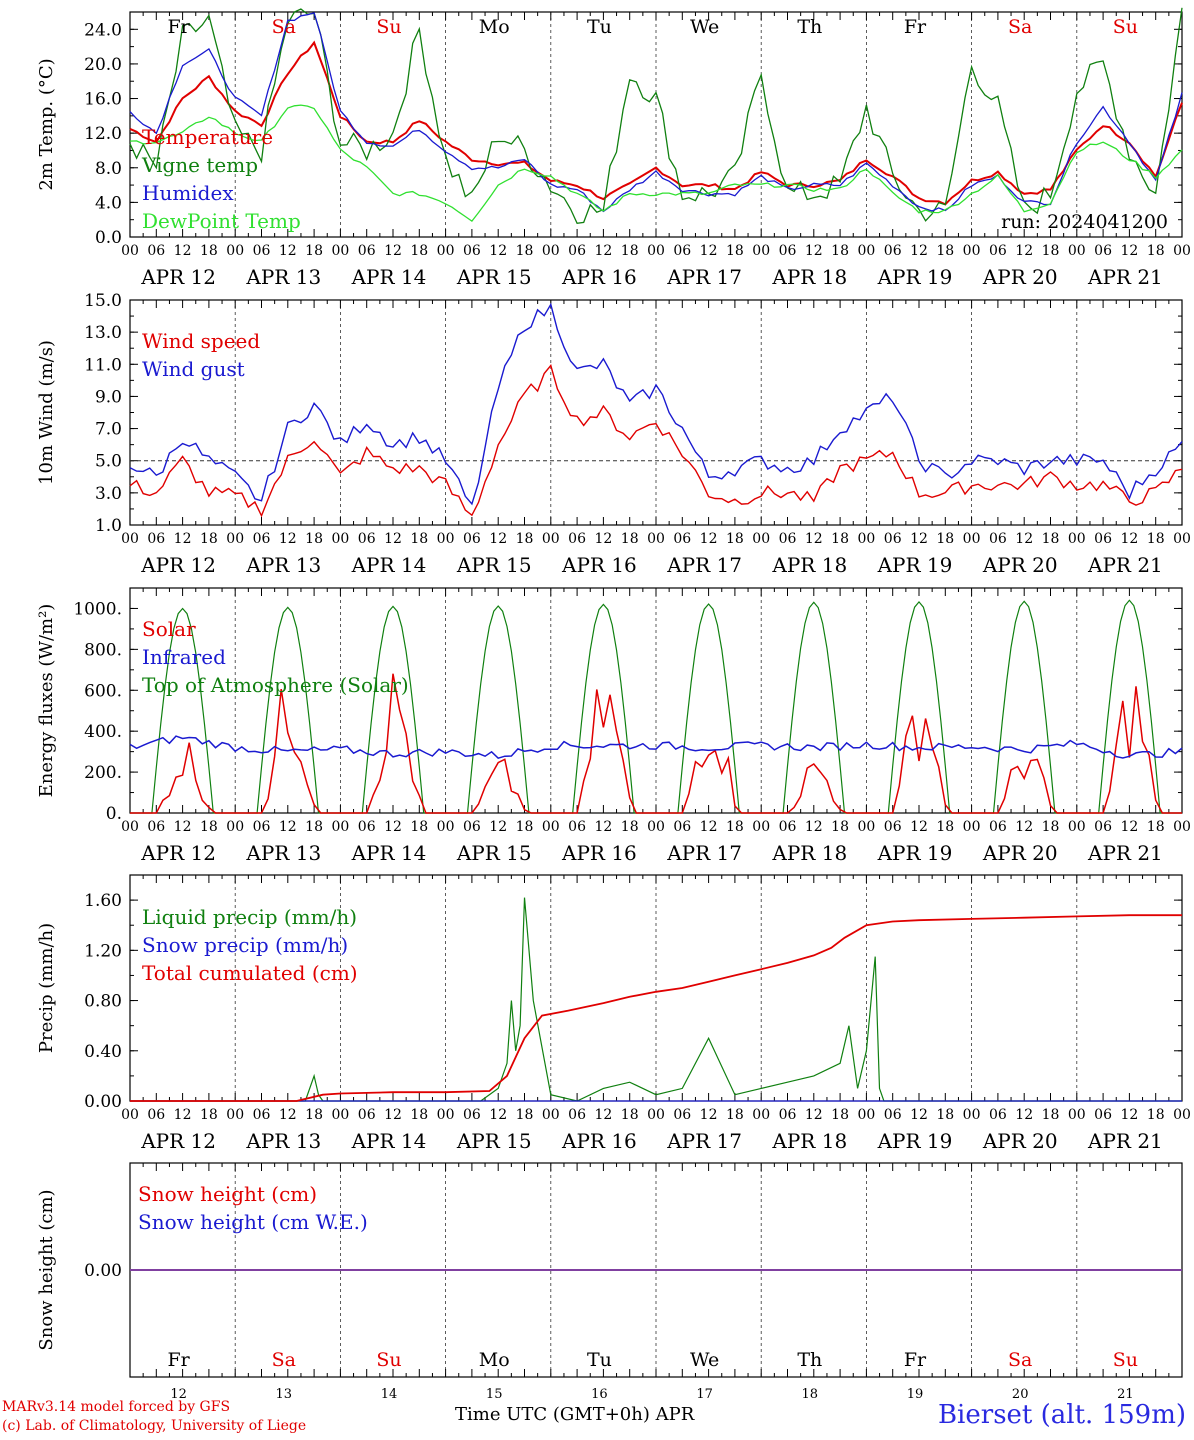 The image size is (1194, 1440). What do you see at coordinates (178, 565) in the screenshot?
I see `date-label: APR 12` at bounding box center [178, 565].